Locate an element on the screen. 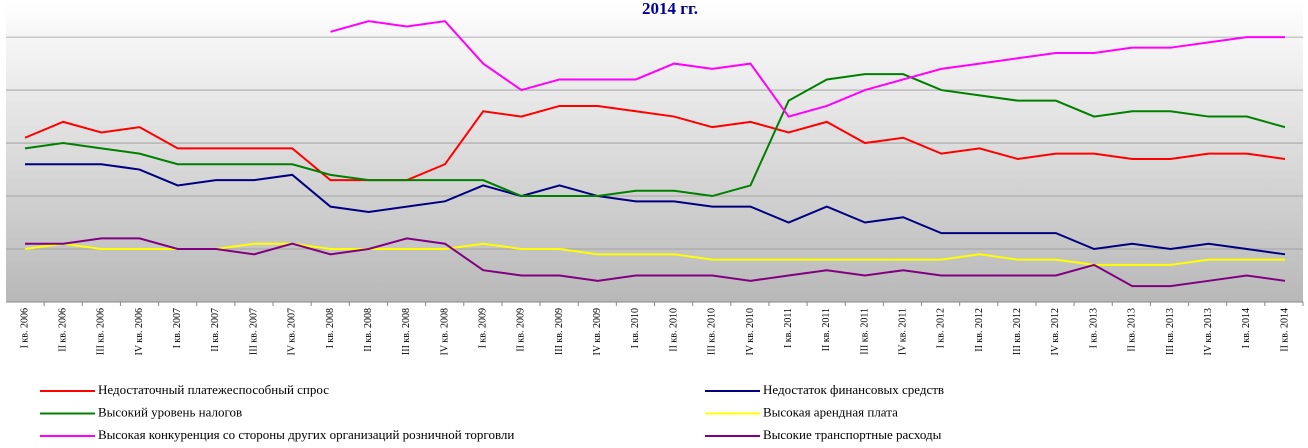  x-tick-label: II кв. 2014 is located at coordinates (1284, 330).